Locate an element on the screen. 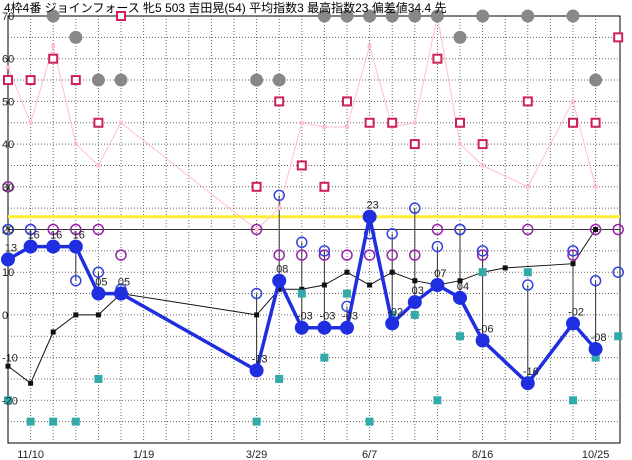 This screenshot has width=632, height=460. y-tick-label: 30 is located at coordinates (8, 188).